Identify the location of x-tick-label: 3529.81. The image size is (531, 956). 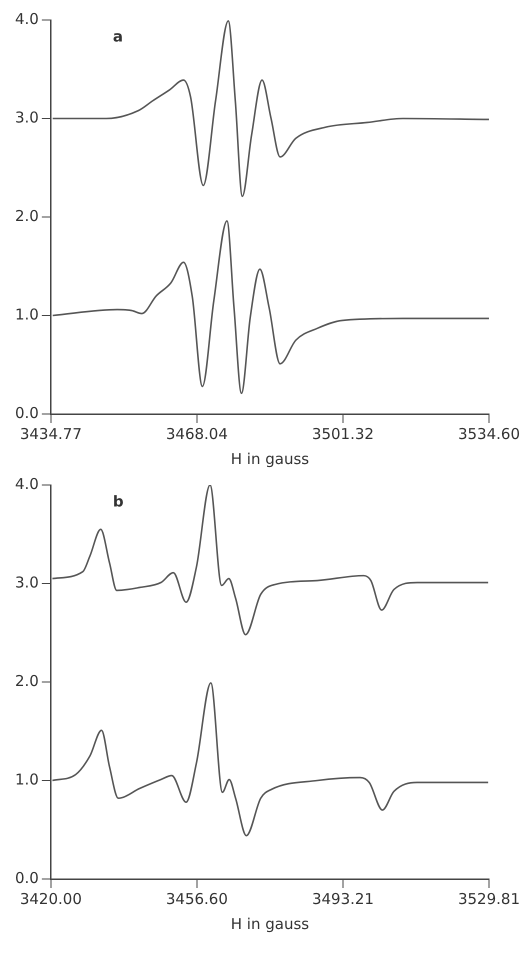
(489, 899).